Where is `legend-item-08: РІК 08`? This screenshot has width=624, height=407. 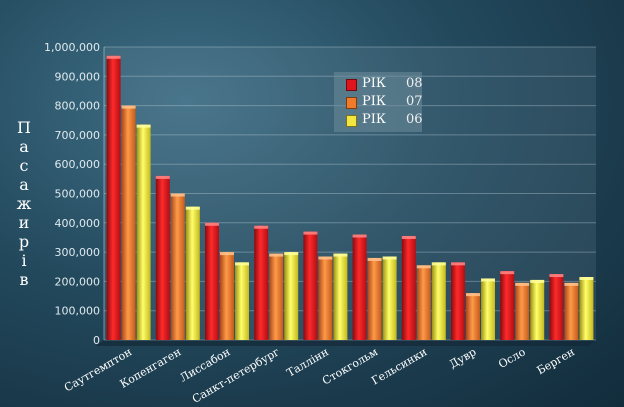 legend-item-08: РІК 08 is located at coordinates (382, 84).